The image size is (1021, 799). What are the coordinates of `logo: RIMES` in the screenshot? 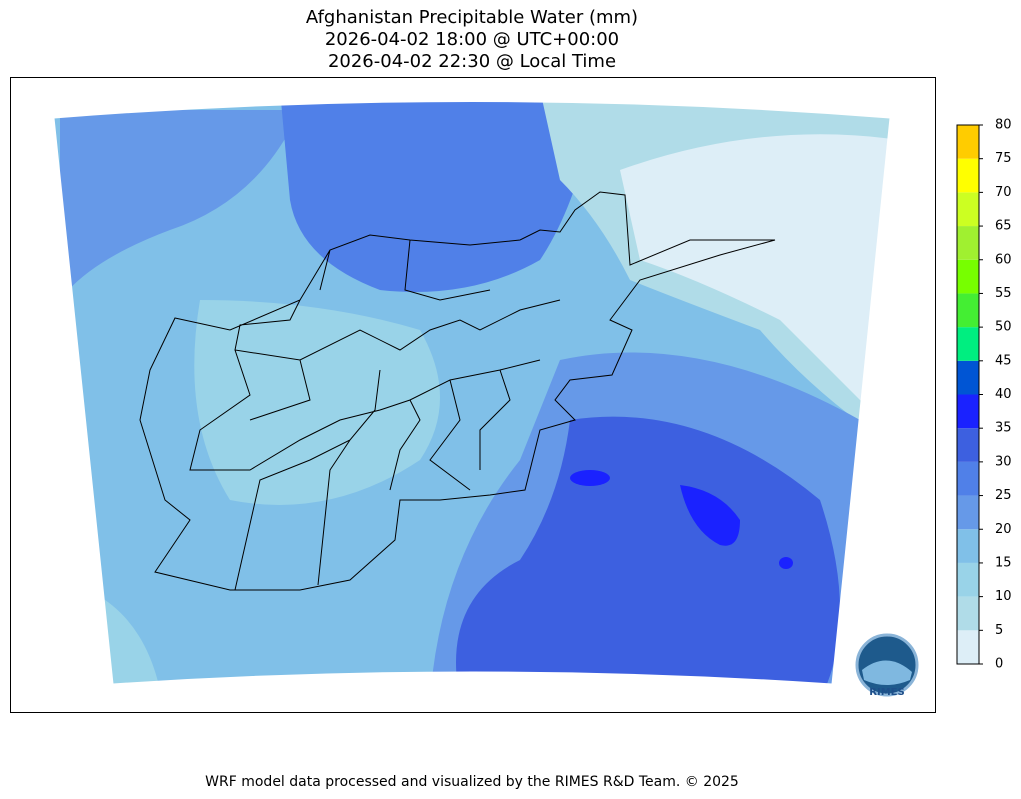 It's located at (887, 665).